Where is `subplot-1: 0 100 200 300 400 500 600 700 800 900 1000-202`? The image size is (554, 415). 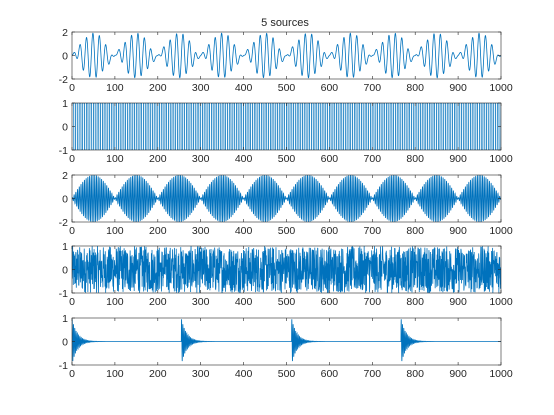 subplot-1: 0 100 200 300 400 500 600 700 800 900 1000-202 is located at coordinates (286, 60).